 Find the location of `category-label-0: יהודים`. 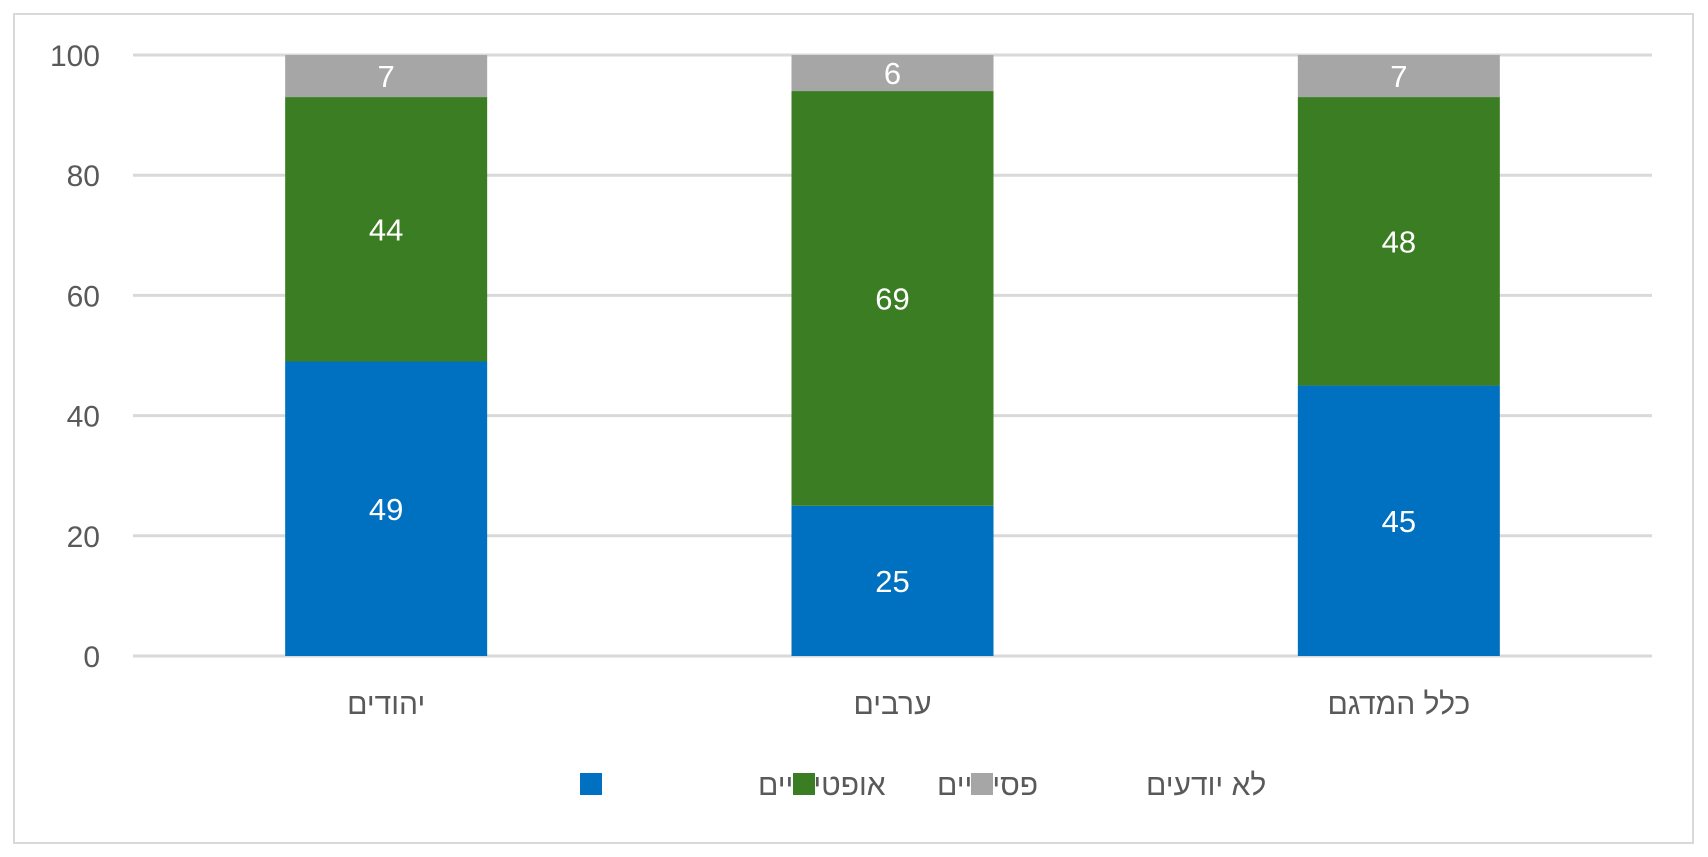

category-label-0: יהודים is located at coordinates (386, 704).